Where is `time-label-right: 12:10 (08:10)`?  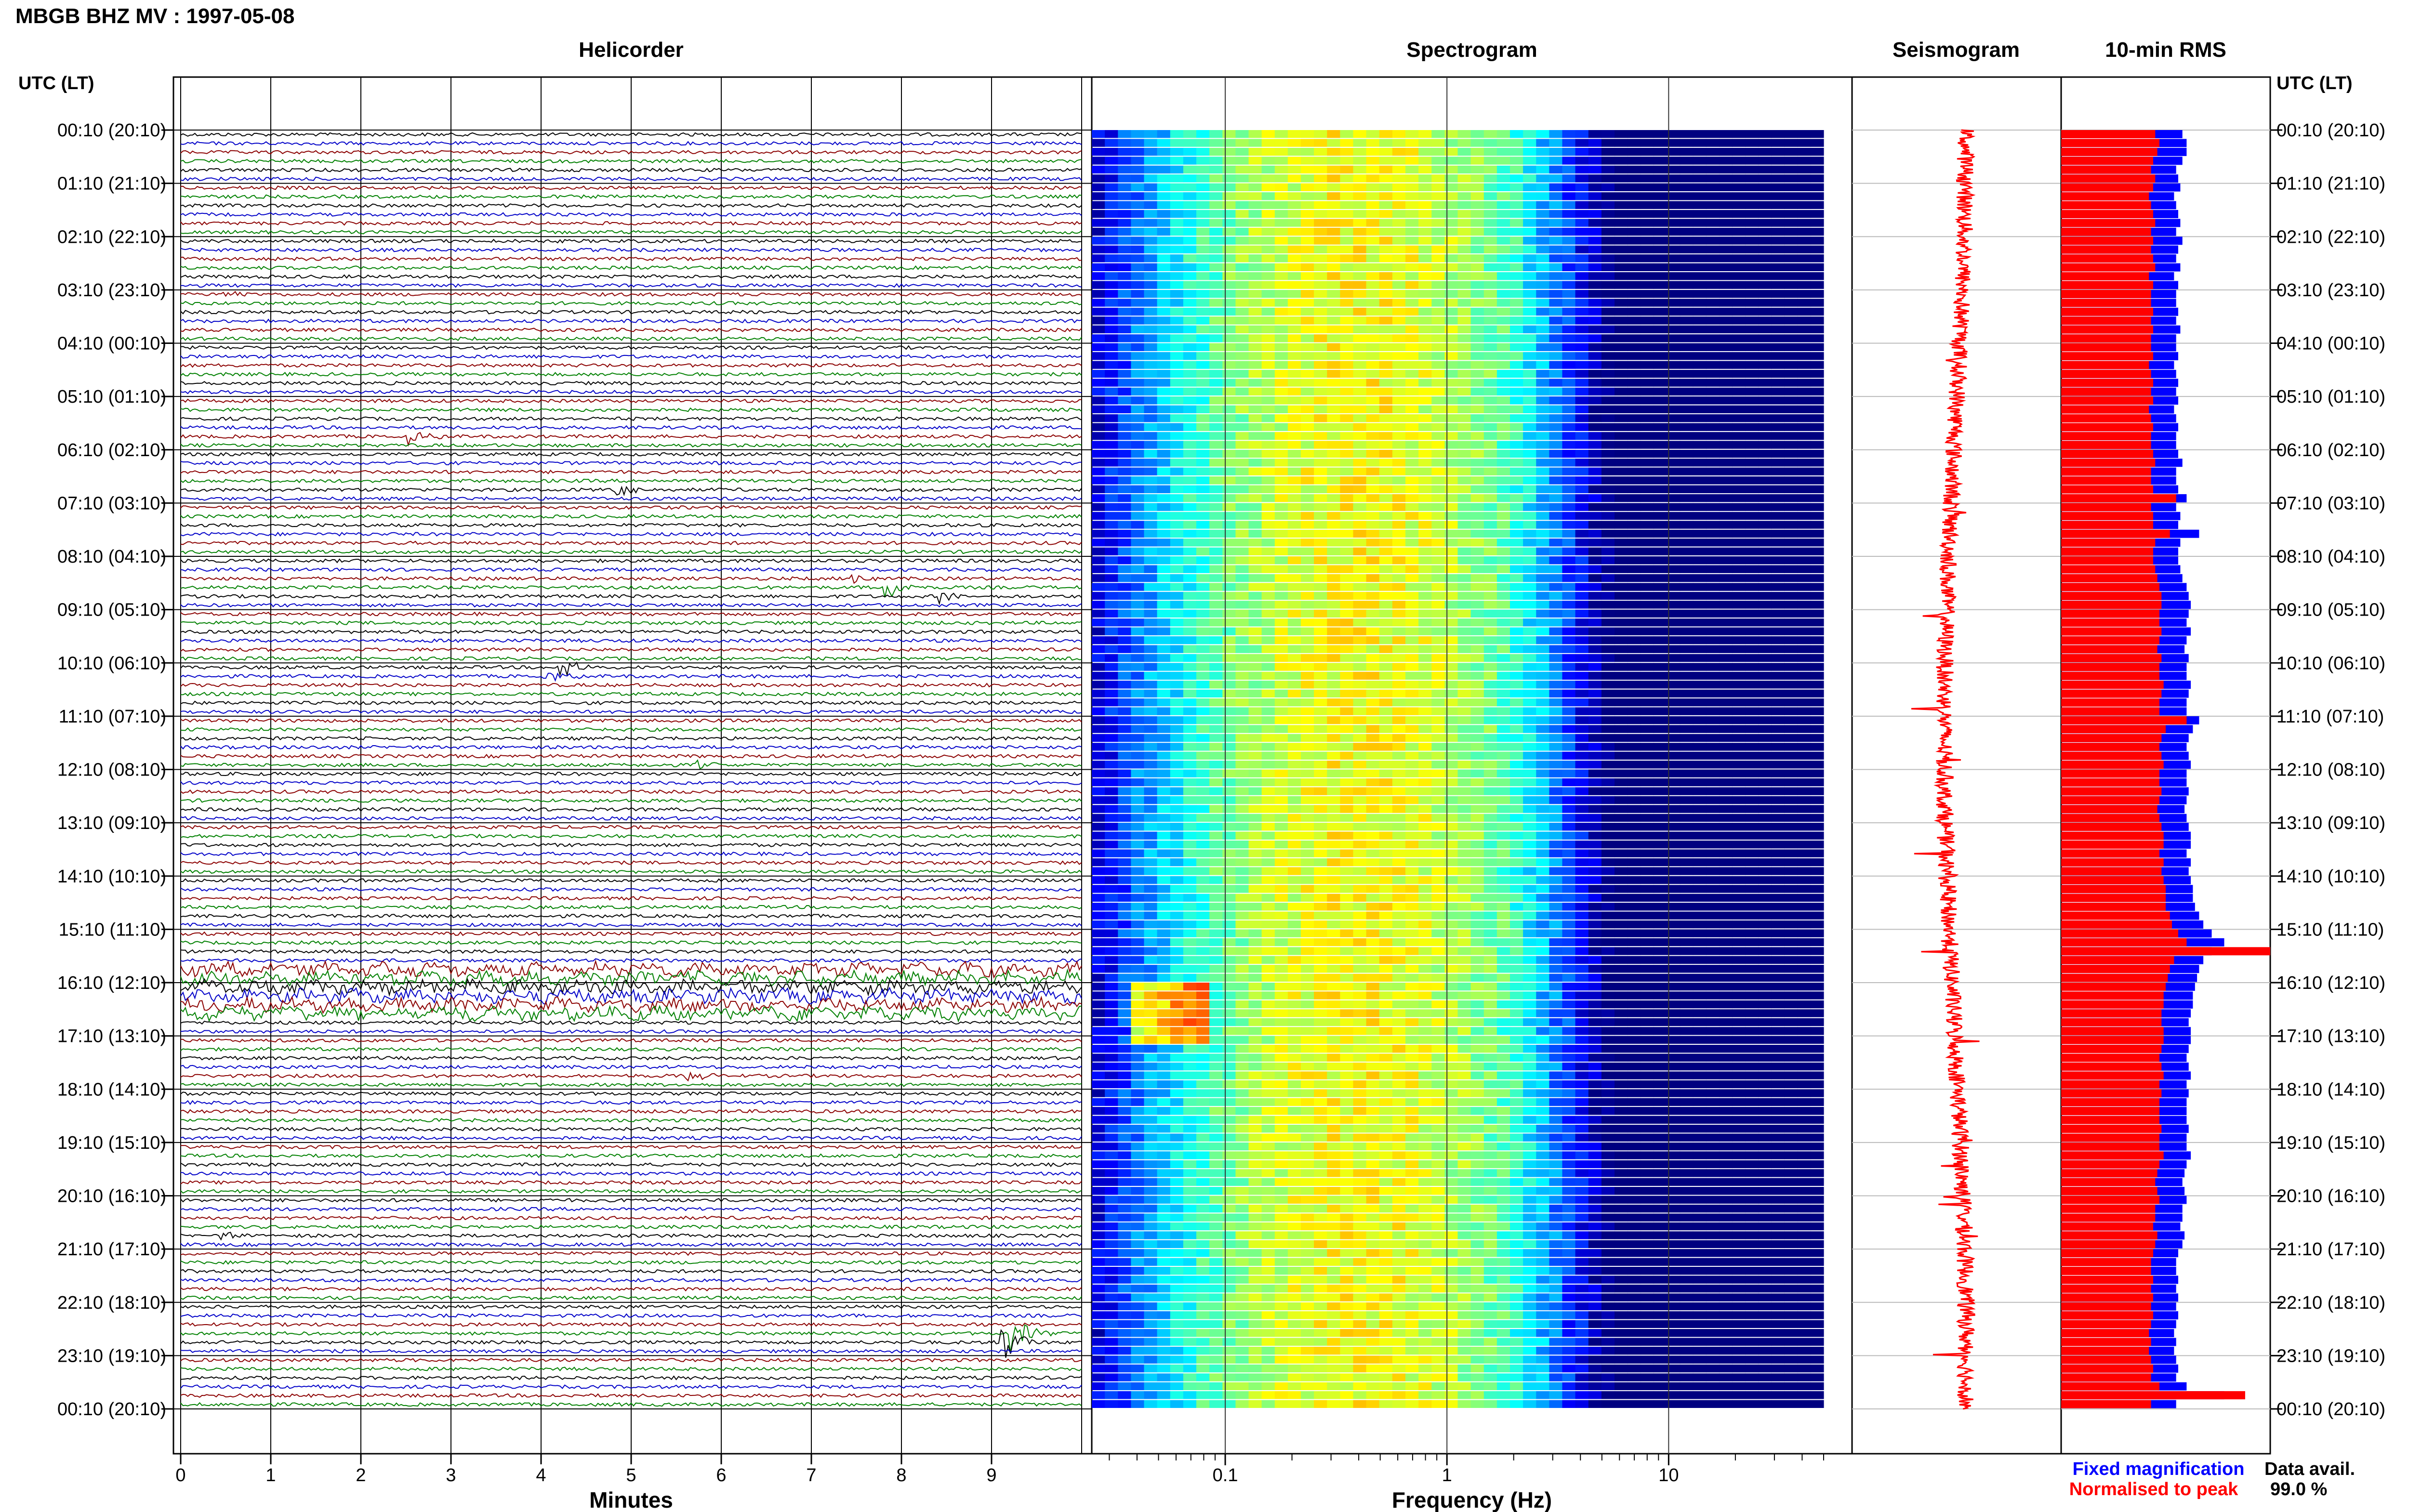 time-label-right: 12:10 (08:10) is located at coordinates (2331, 770).